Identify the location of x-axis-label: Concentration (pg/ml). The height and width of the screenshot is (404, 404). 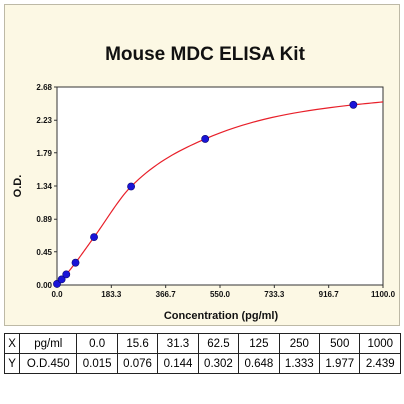
(221, 316).